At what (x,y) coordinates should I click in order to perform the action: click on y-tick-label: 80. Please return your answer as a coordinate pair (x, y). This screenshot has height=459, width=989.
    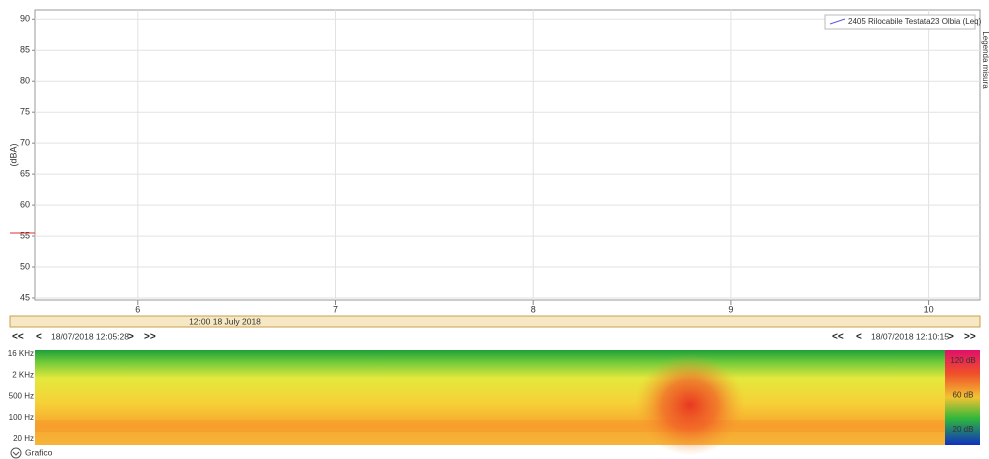
    Looking at the image, I should click on (25, 81).